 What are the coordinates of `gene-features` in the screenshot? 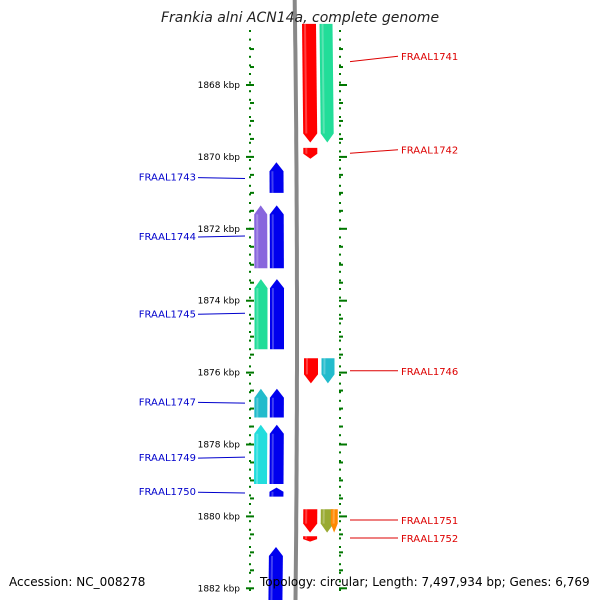 It's located at (296, 311).